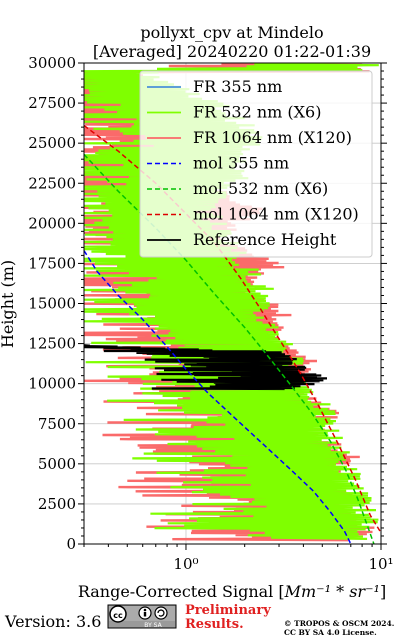  Describe the element at coordinates (8, 304) in the screenshot. I see `y-axis-label: Height (m)` at that location.